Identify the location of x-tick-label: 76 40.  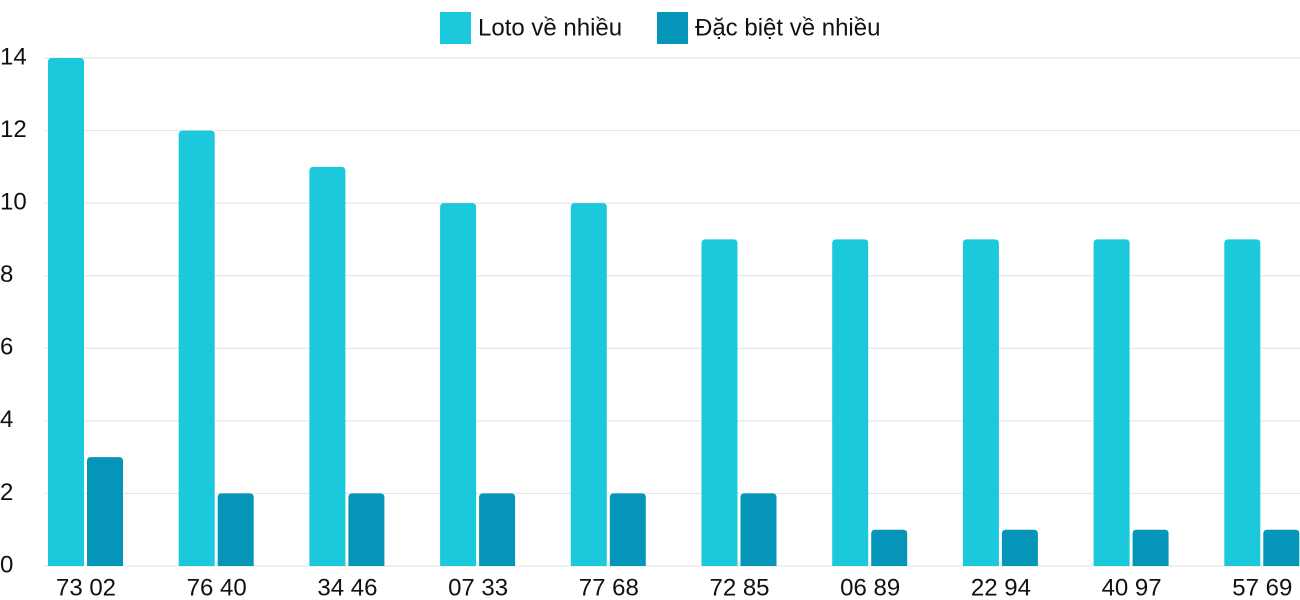
(217, 587).